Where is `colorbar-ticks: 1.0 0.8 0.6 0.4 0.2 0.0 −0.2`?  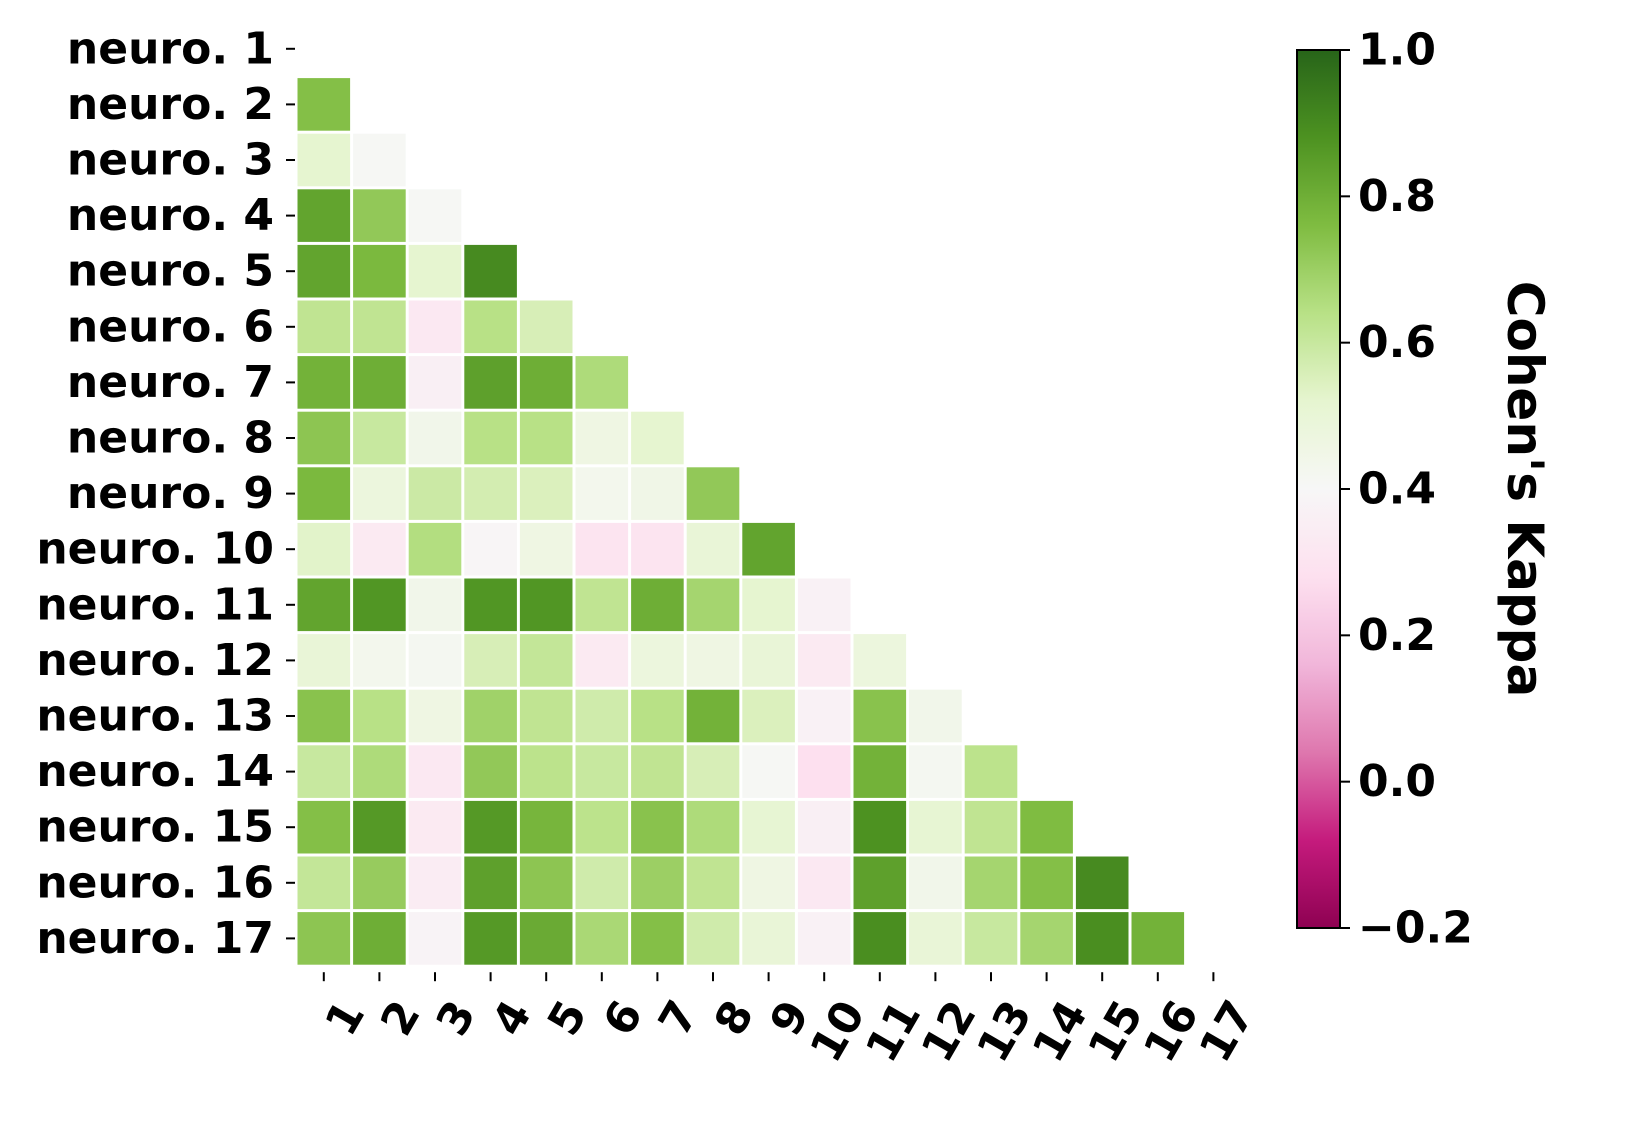 colorbar-ticks: 1.0 0.8 0.6 0.4 0.2 0.0 −0.2 is located at coordinates (1406, 489).